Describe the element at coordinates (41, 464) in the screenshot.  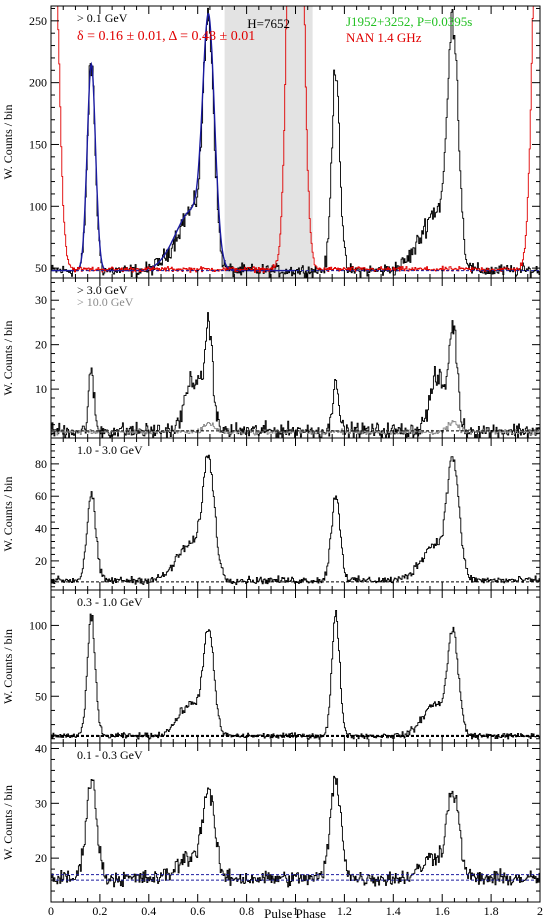
I see `y-tick-label: 80` at that location.